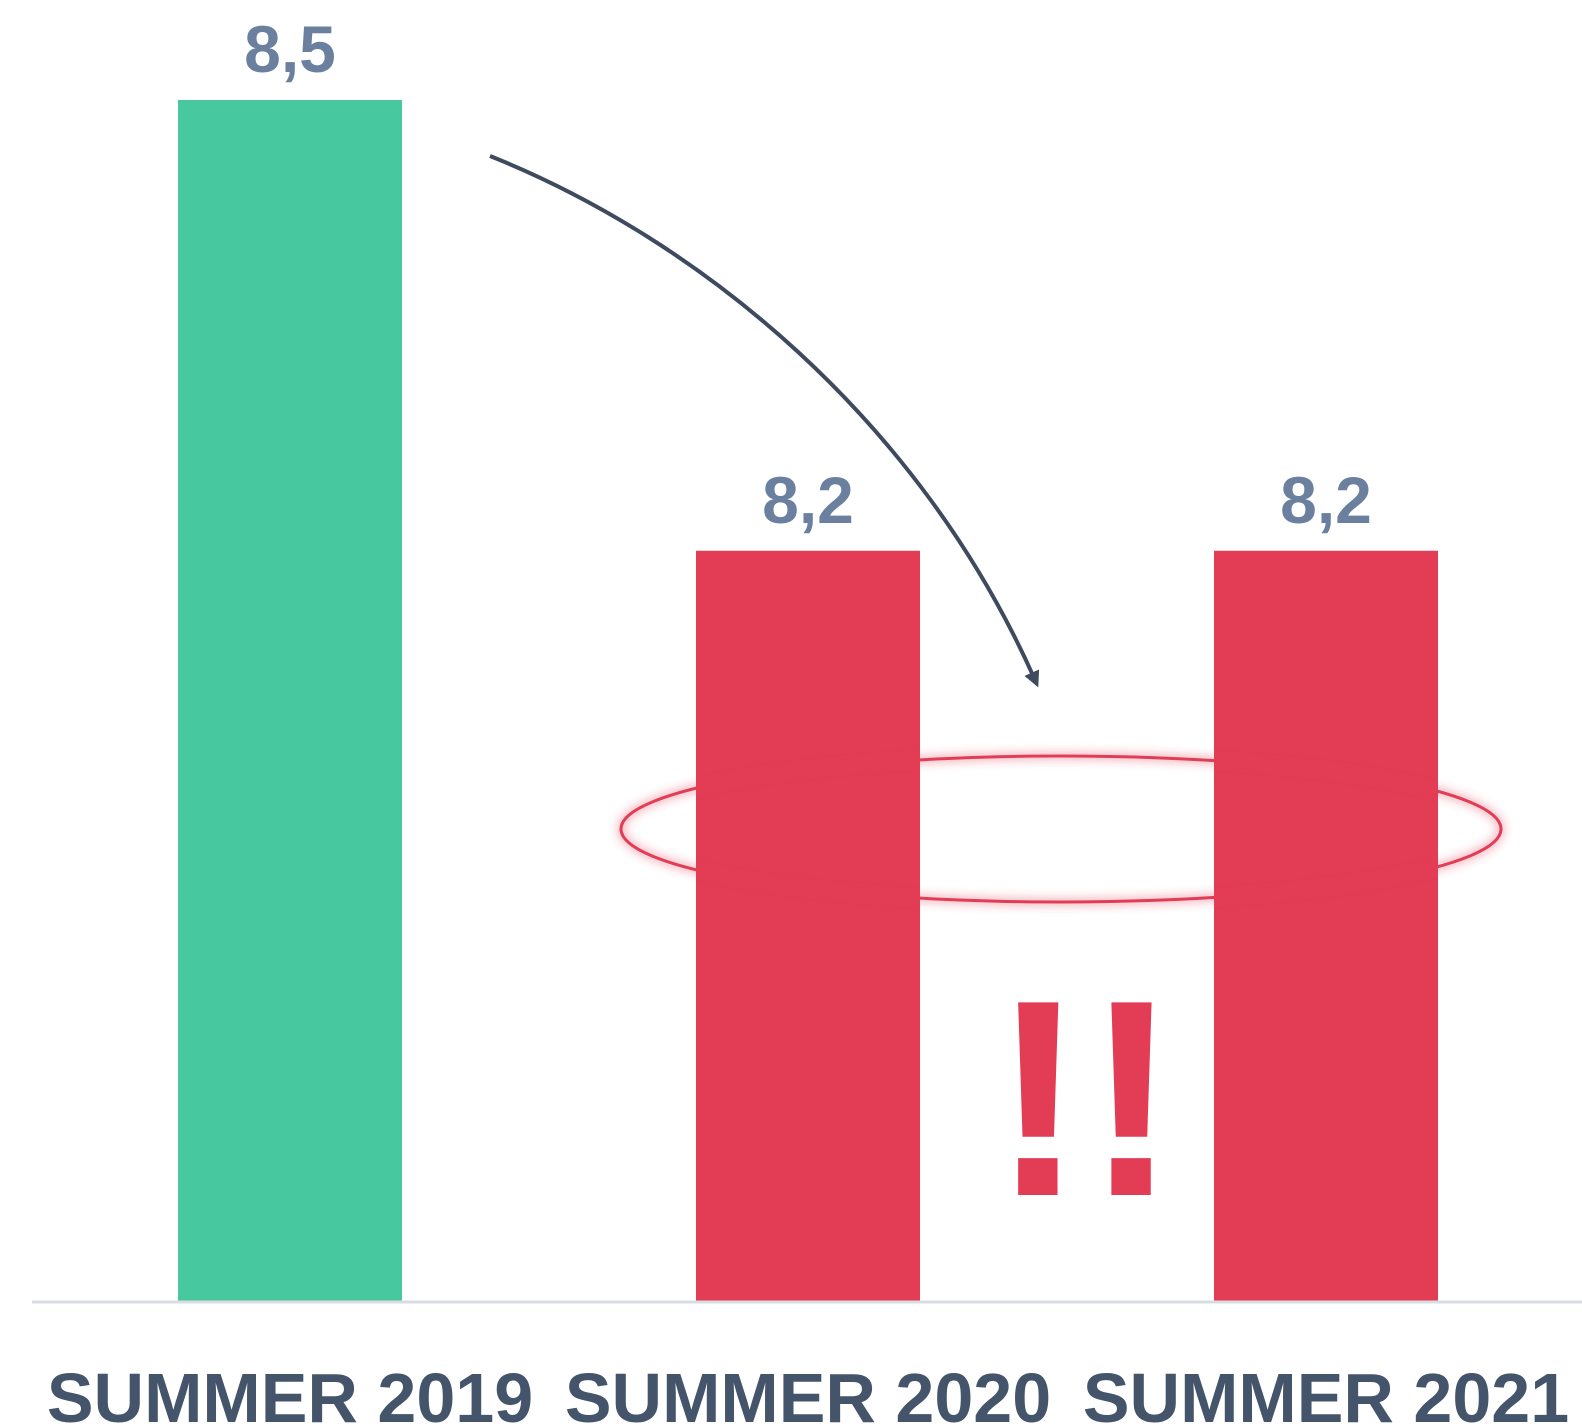 This screenshot has width=1582, height=1427. What do you see at coordinates (1061, 829) in the screenshot?
I see `highlight-ellipse` at bounding box center [1061, 829].